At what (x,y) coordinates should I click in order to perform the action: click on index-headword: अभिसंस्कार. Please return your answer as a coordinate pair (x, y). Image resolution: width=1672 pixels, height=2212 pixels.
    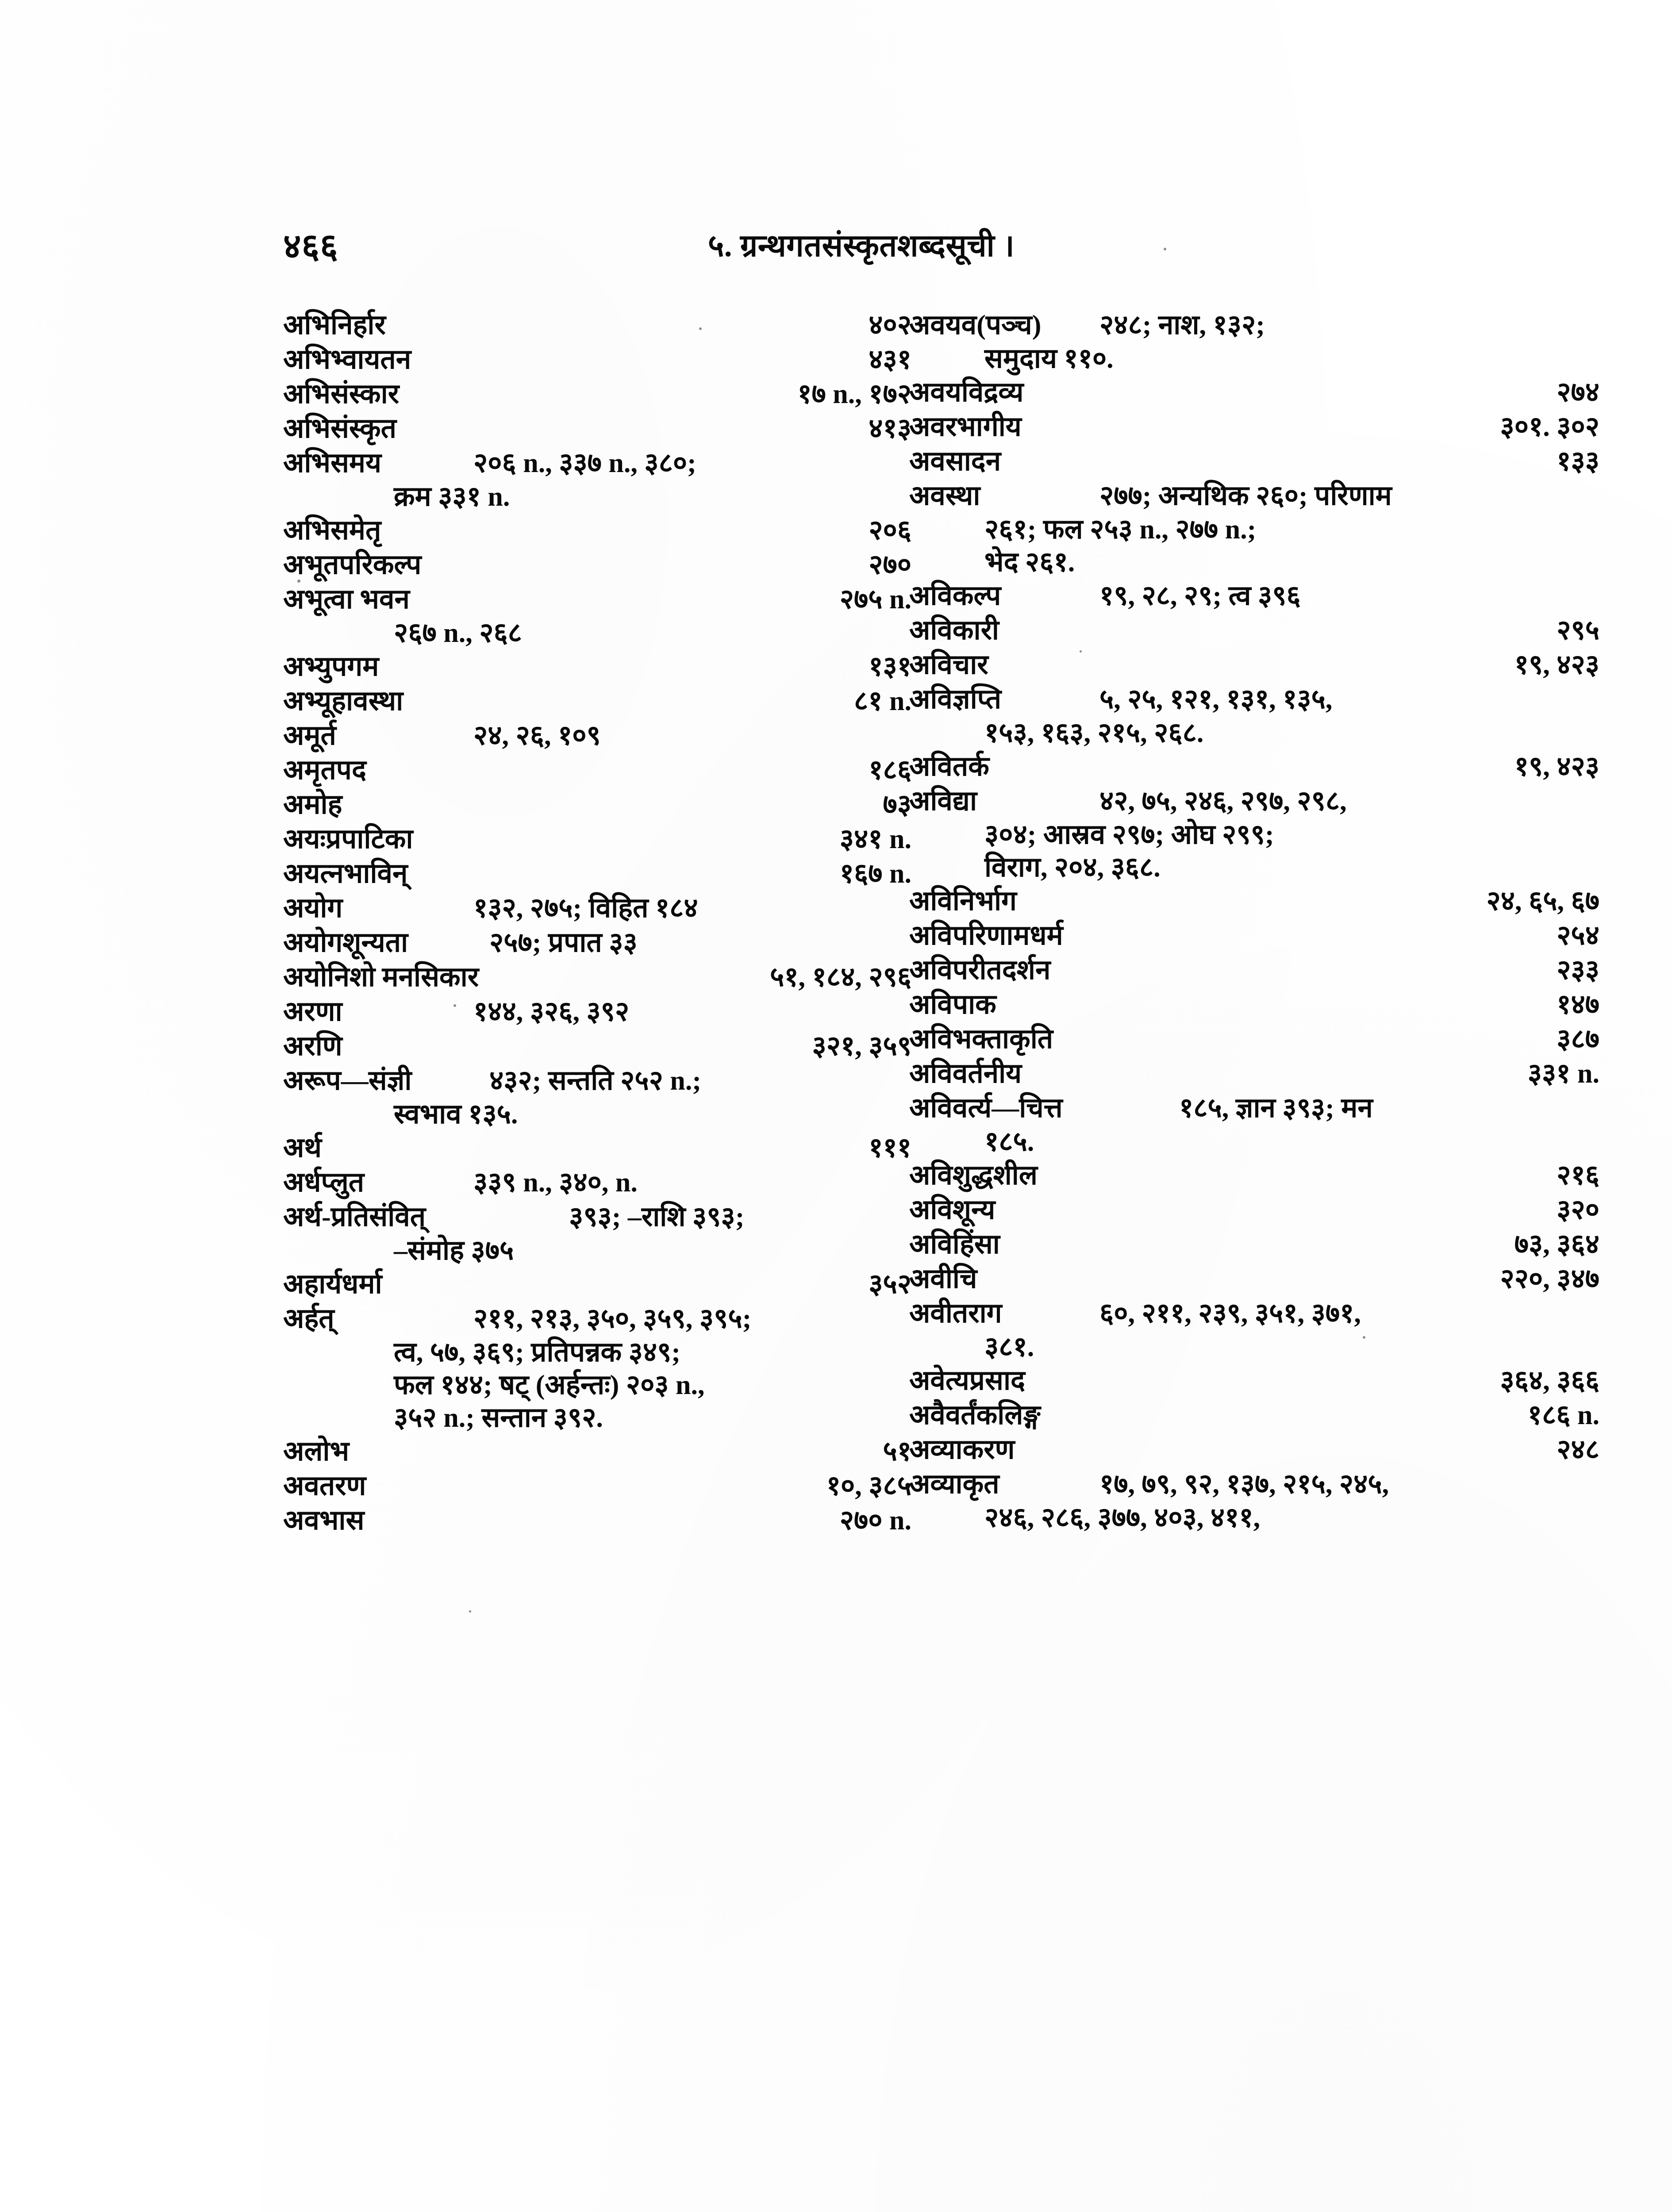
    Looking at the image, I should click on (341, 394).